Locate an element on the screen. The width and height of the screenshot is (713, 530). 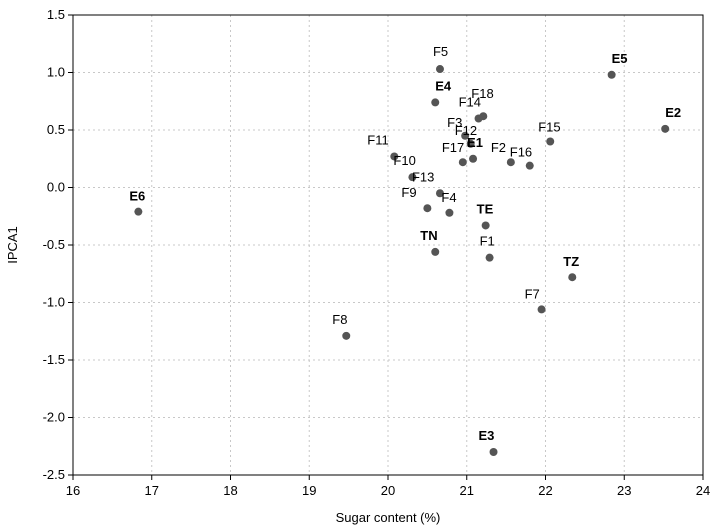
data-point-f17 is located at coordinates (462, 162).